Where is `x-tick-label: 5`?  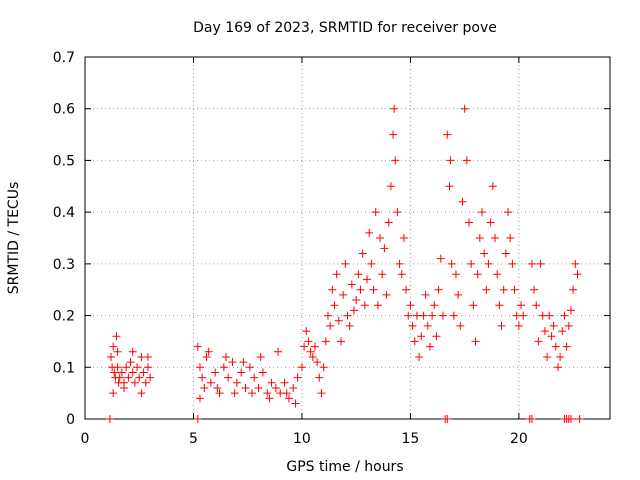
x-tick-label: 5 is located at coordinates (193, 439).